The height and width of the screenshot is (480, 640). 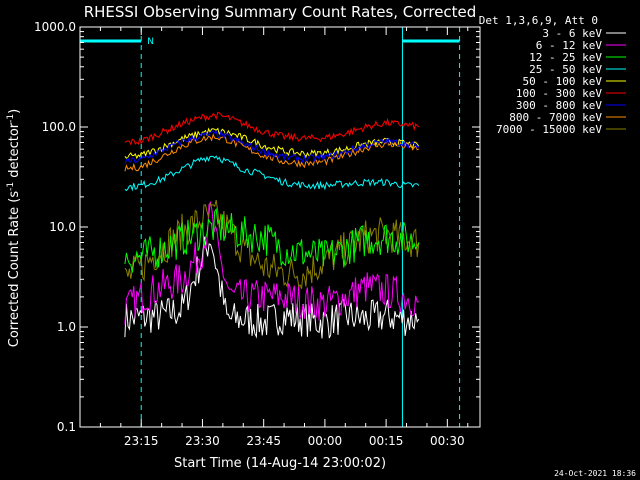 I want to click on legend-entry-label: 800 - 7000 keV, so click(x=555, y=117).